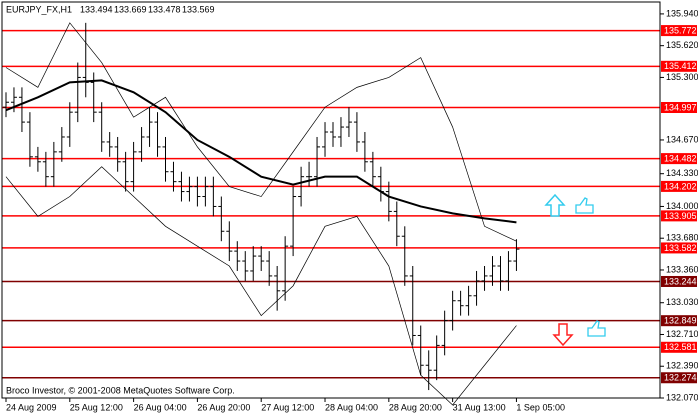 The image size is (698, 417). Describe the element at coordinates (39, 9) in the screenshot. I see `symbol: EURJPY_FX,H1` at that location.